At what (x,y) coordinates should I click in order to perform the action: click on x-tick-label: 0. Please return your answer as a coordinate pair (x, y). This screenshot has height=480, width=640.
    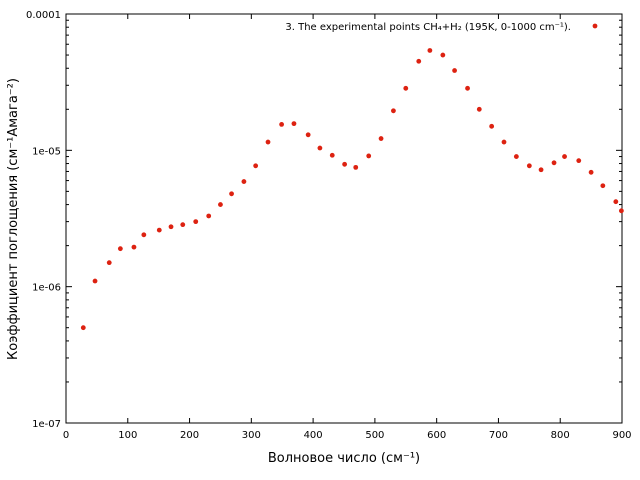
    Looking at the image, I should click on (66, 435).